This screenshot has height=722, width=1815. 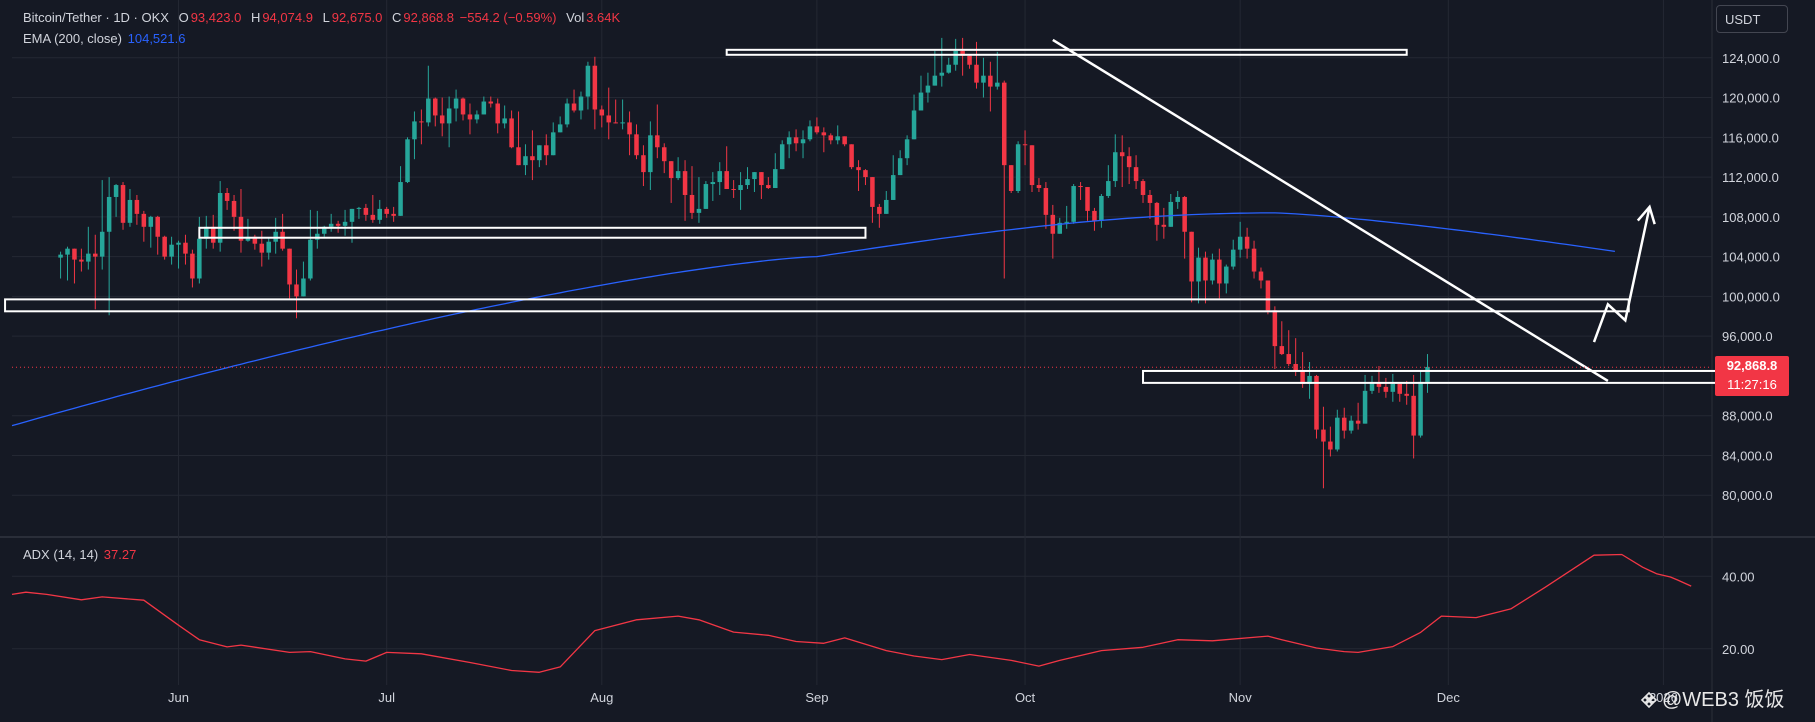 What do you see at coordinates (1025, 697) in the screenshot?
I see `x-tick-label: Oct` at bounding box center [1025, 697].